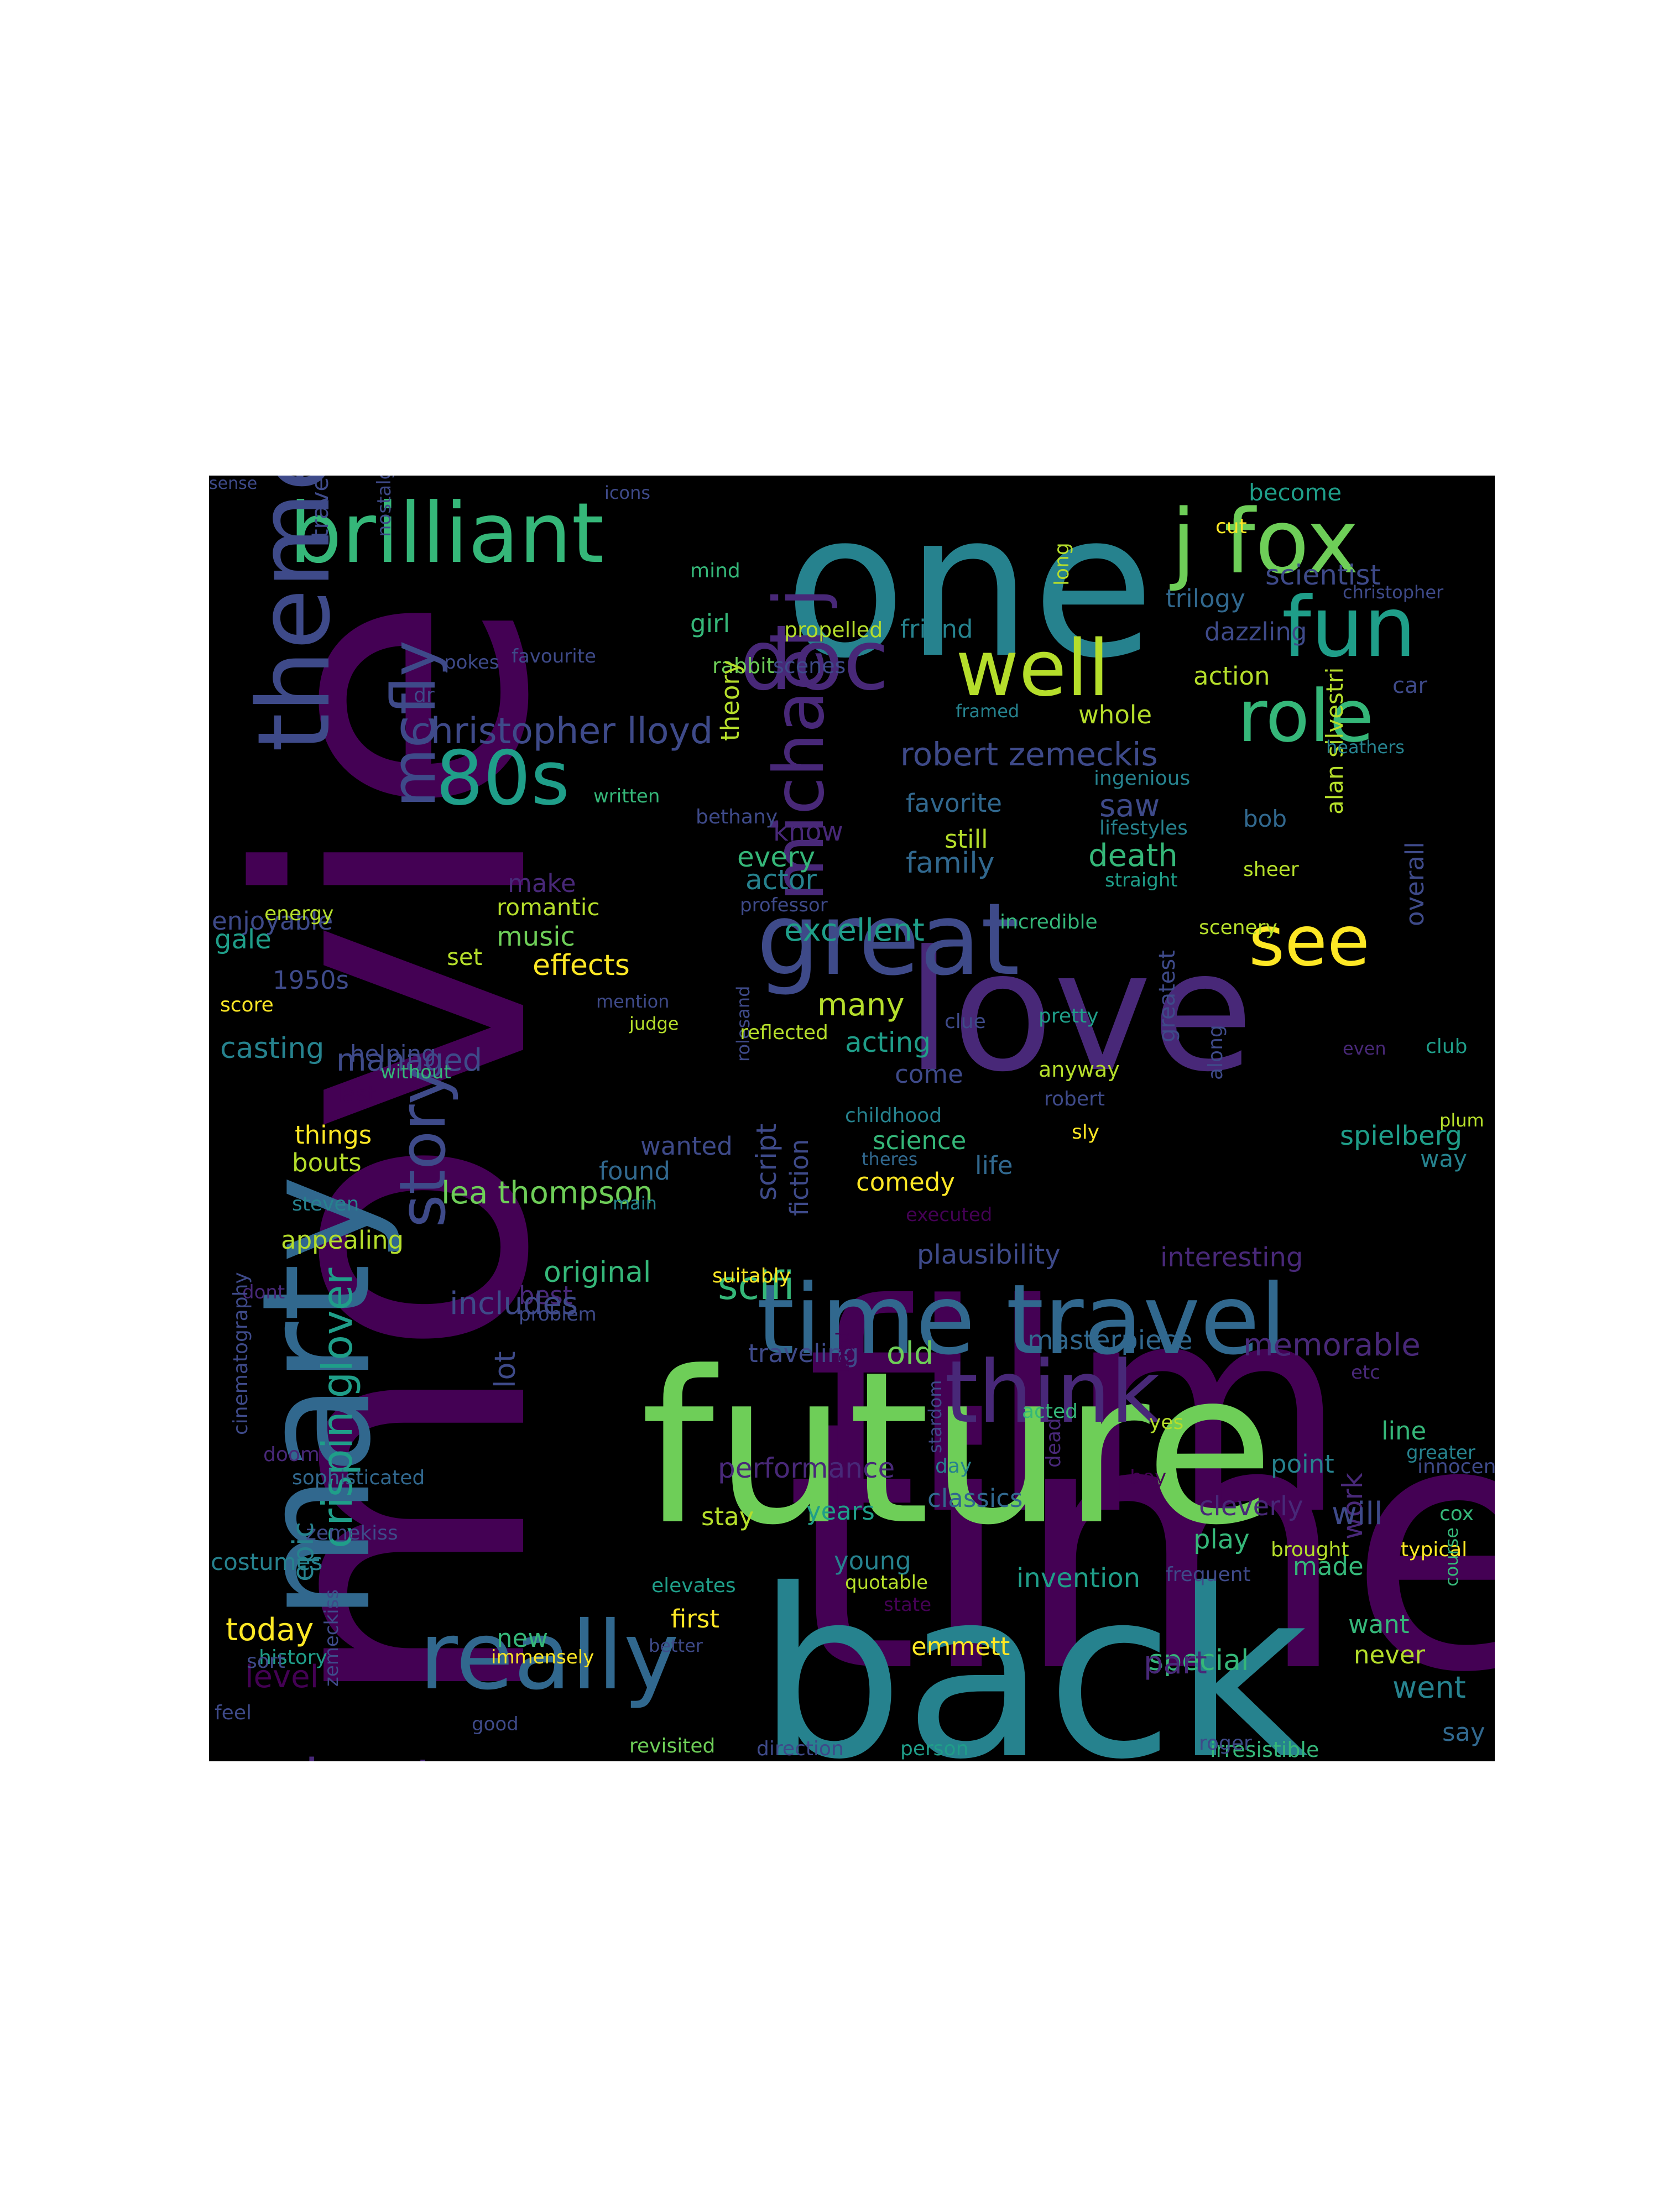 The width and height of the screenshot is (1659, 2212). What do you see at coordinates (840, 1511) in the screenshot?
I see `word-years: years` at bounding box center [840, 1511].